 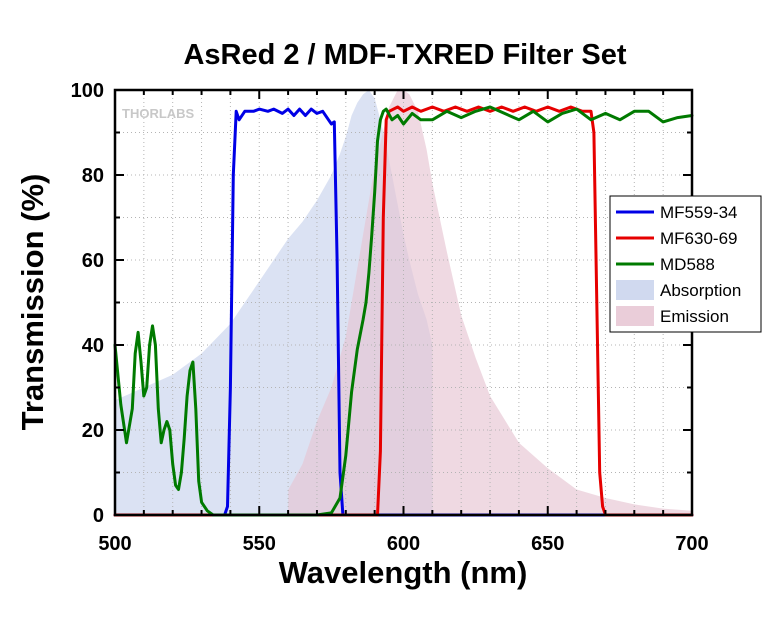 What do you see at coordinates (404, 55) in the screenshot?
I see `chart-title: AsRed 2 / MDF-TXRED Filter Set` at bounding box center [404, 55].